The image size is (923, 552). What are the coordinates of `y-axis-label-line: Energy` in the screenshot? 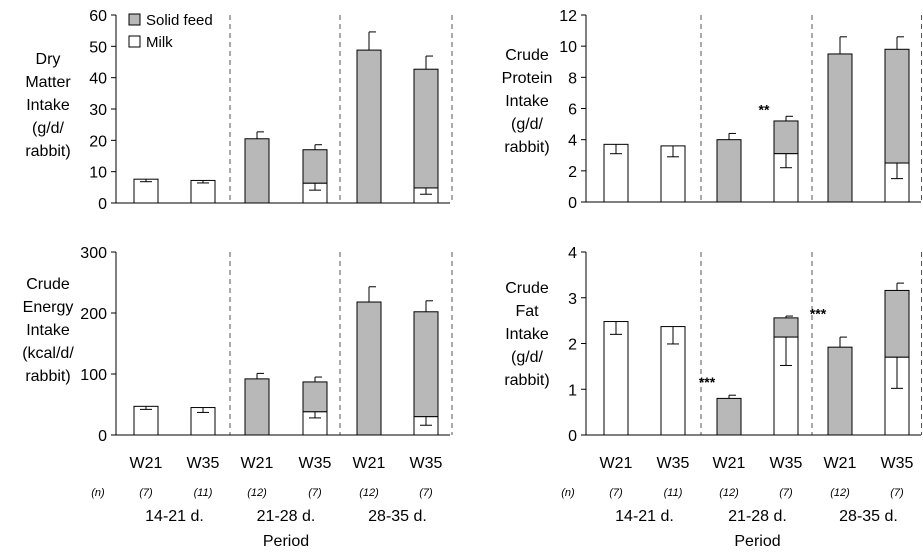 It's located at (48, 307).